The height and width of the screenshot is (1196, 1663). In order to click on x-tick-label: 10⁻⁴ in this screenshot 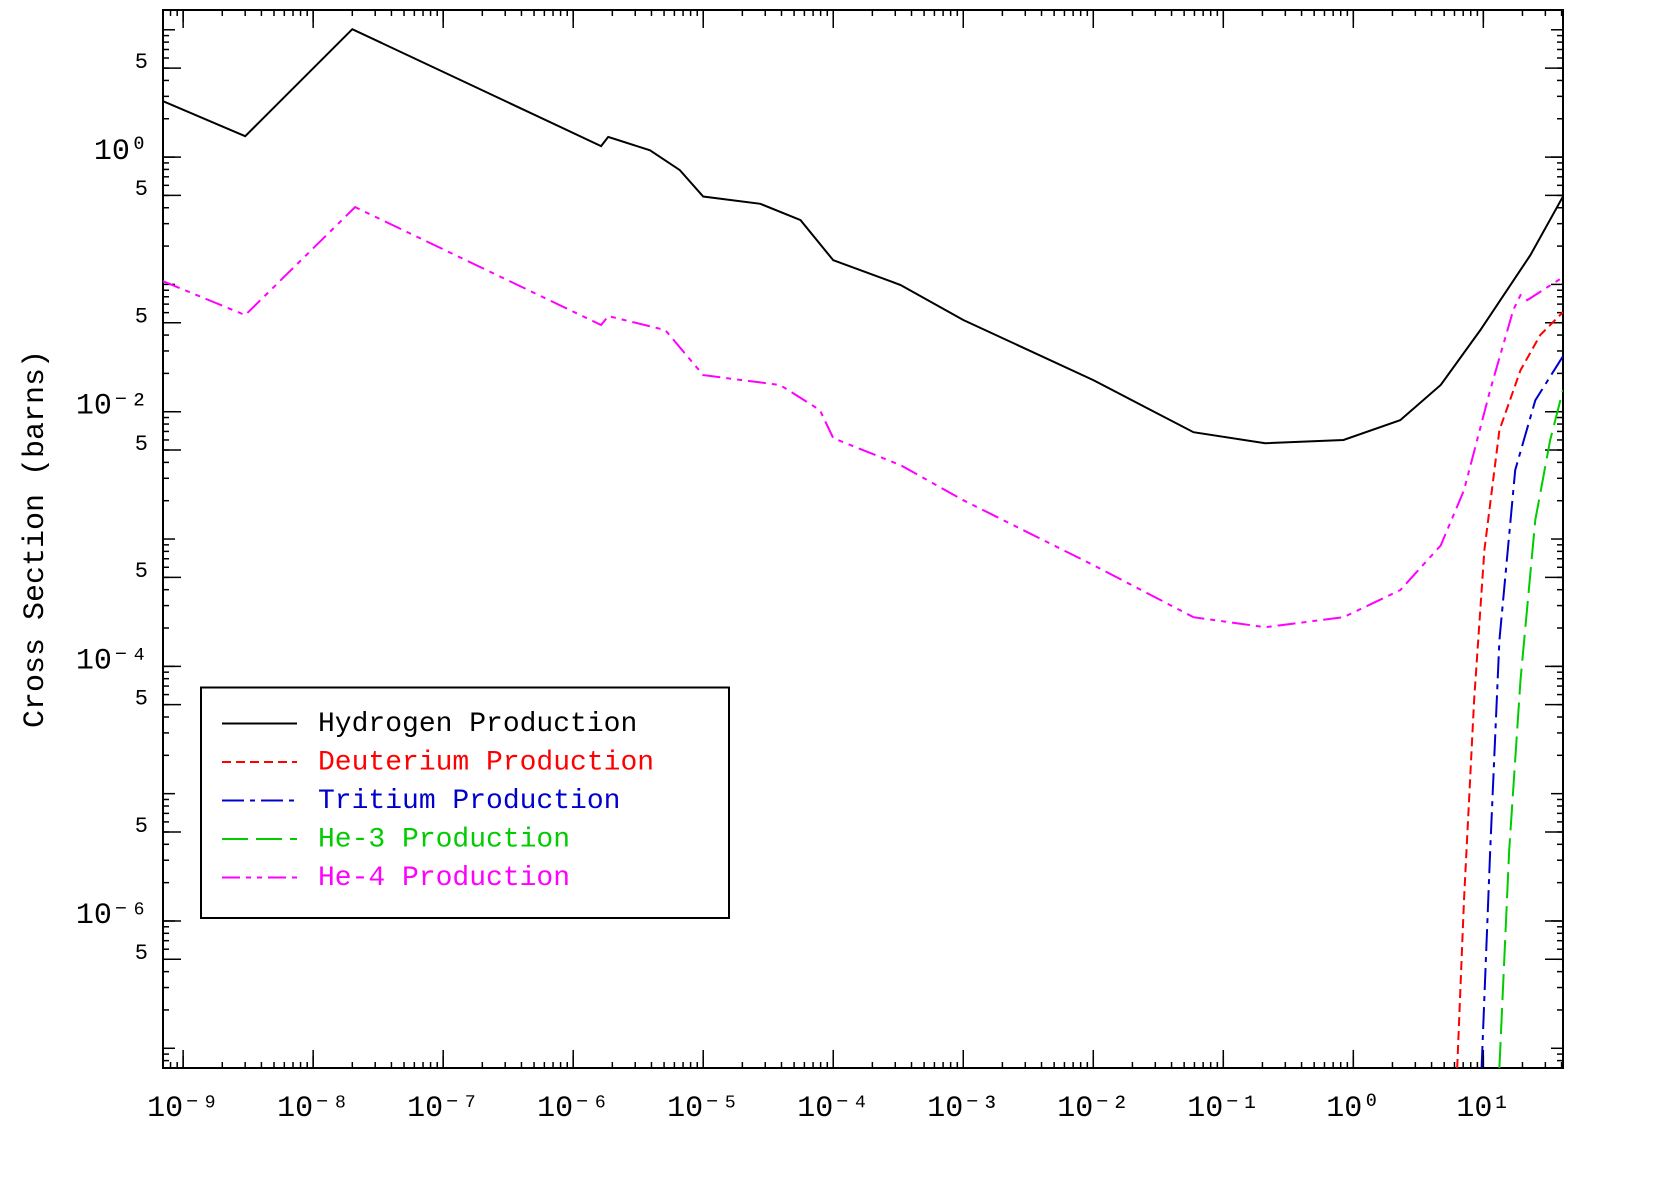, I will do `click(833, 1109)`.